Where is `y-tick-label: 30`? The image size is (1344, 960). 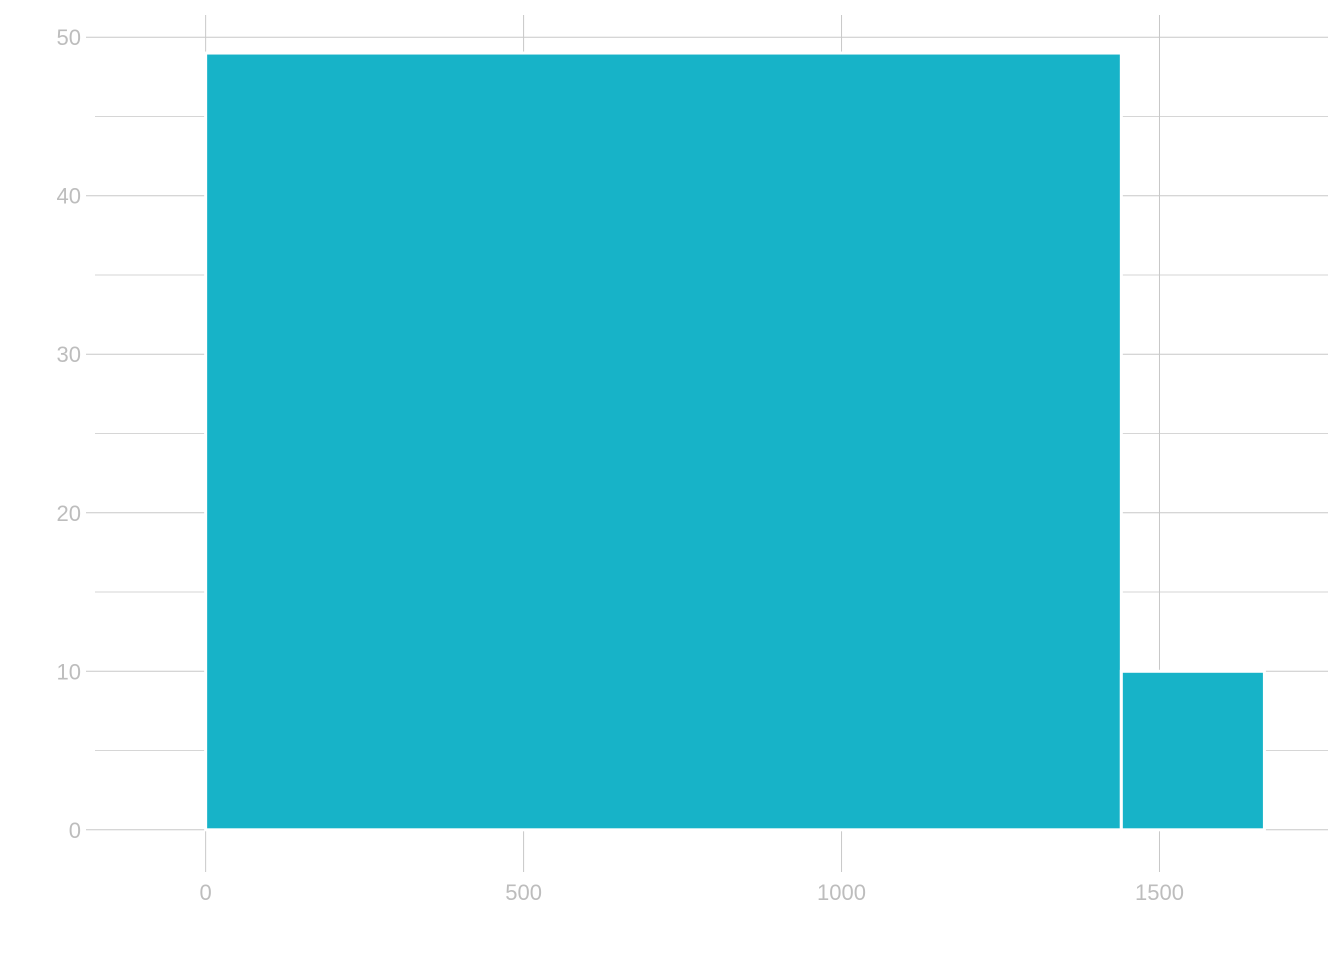 y-tick-label: 30 is located at coordinates (69, 354).